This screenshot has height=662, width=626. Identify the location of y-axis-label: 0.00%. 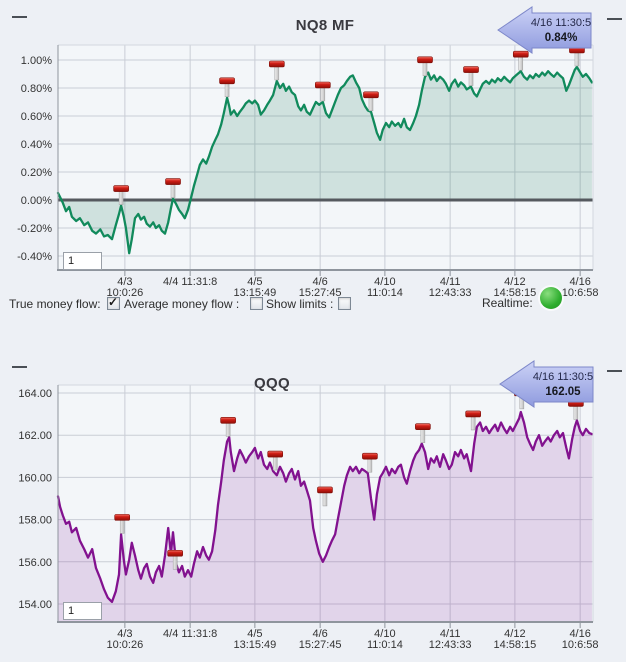
(36, 201).